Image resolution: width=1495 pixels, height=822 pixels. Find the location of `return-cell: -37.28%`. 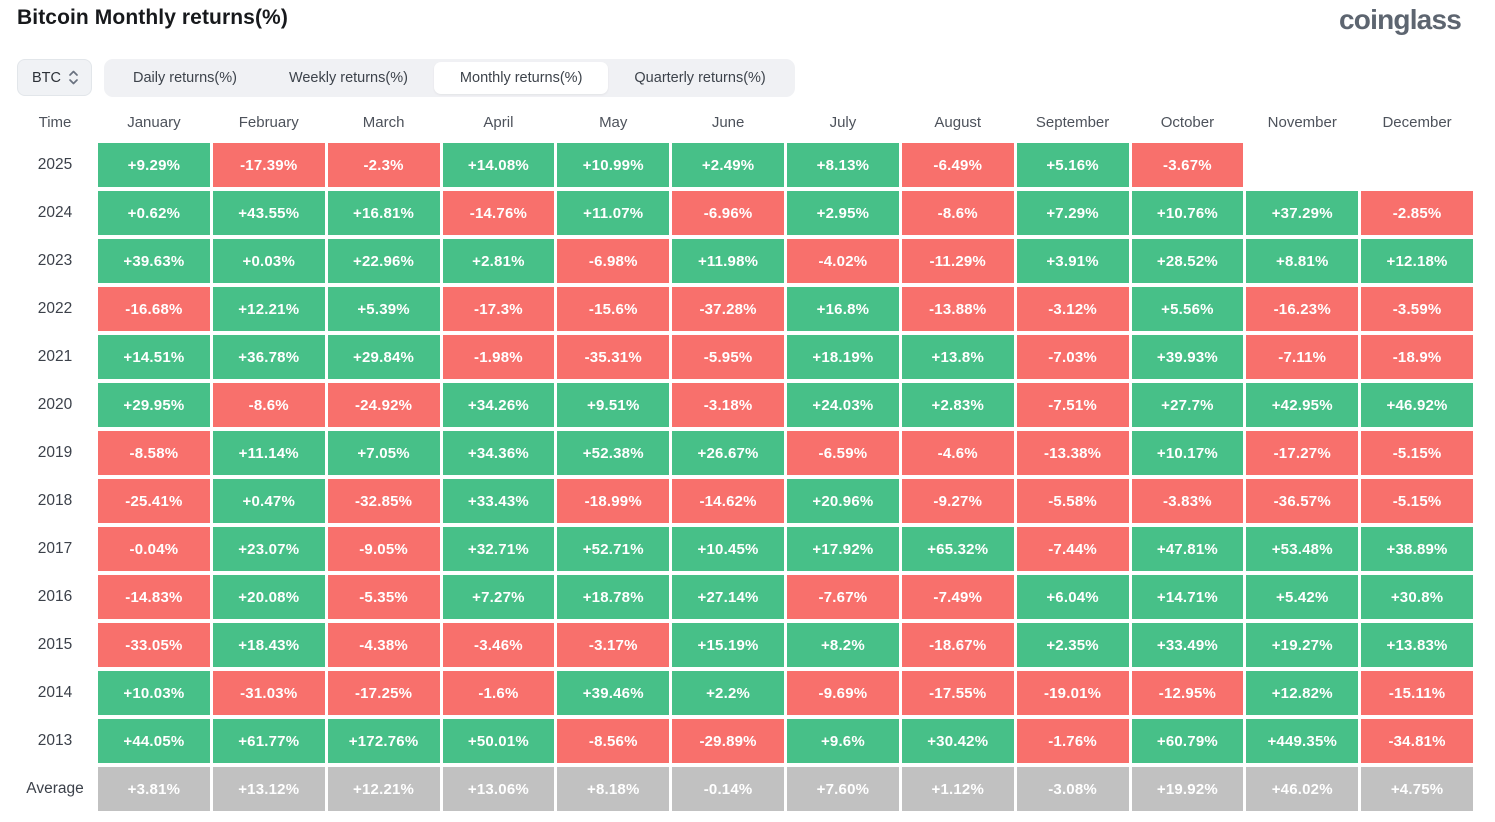

return-cell: -37.28% is located at coordinates (728, 309).